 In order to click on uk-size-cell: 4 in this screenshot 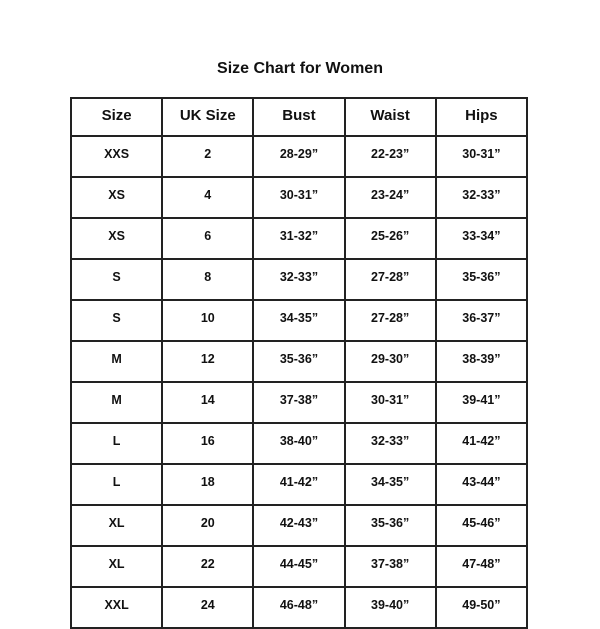, I will do `click(208, 197)`.